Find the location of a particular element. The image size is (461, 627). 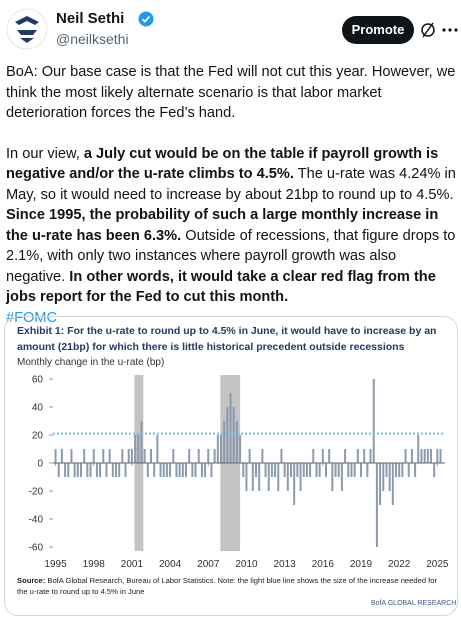

promote-button: Promote is located at coordinates (378, 30).